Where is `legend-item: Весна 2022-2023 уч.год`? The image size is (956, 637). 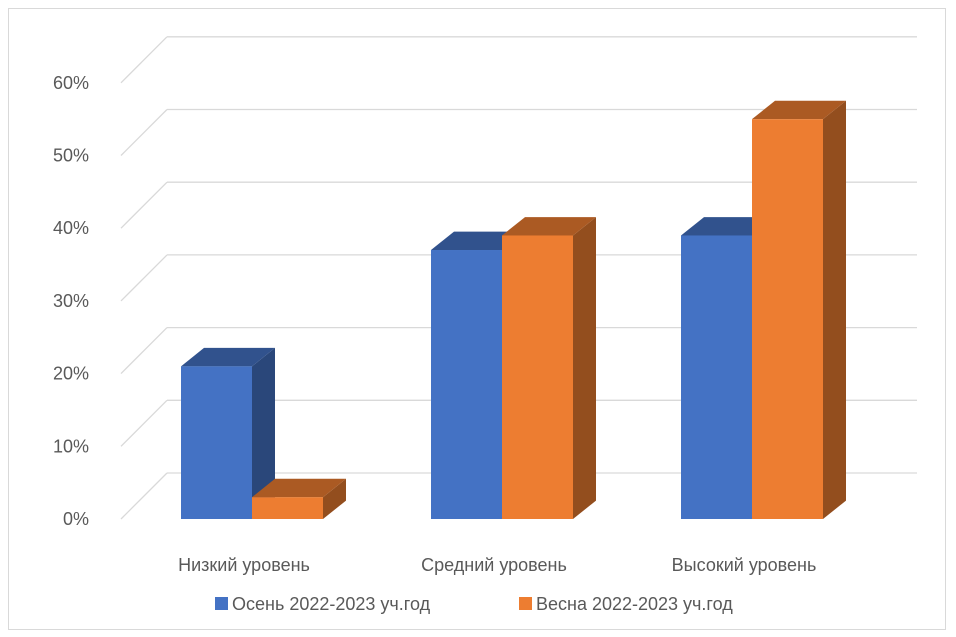
legend-item: Весна 2022-2023 уч.год is located at coordinates (626, 604).